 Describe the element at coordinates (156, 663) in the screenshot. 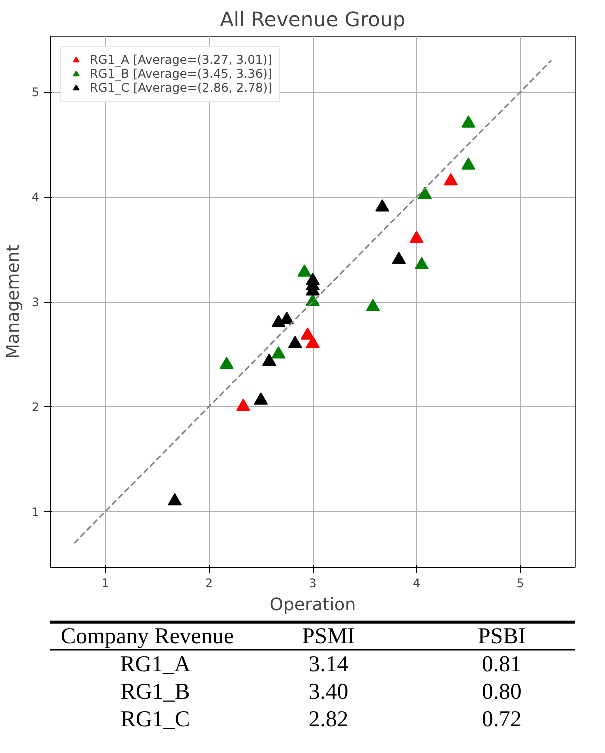

I see `text: RG1_A` at that location.